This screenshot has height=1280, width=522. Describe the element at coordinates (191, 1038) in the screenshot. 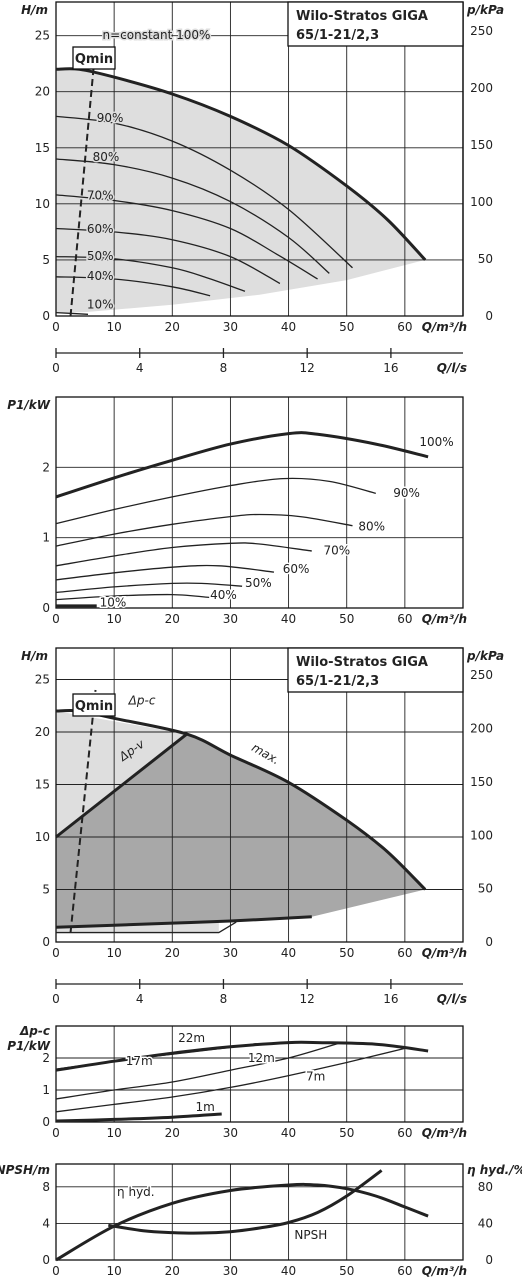

I see `head-label: 22m` at that location.